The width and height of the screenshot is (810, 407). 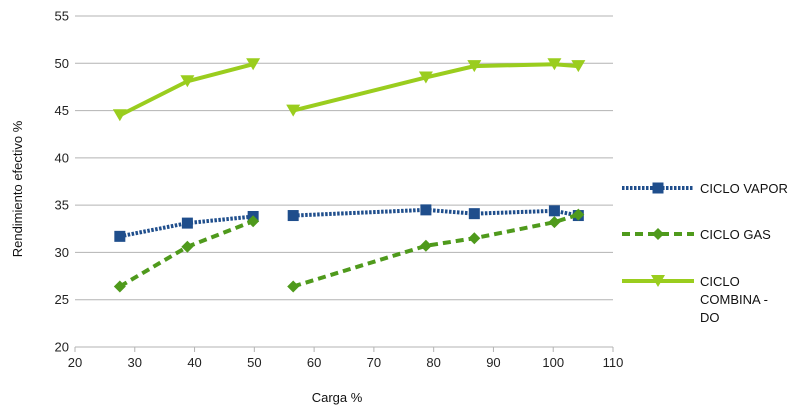 What do you see at coordinates (346, 362) in the screenshot?
I see `x-tick-labels: 20 30 40 50 60 70 80 90 100 110` at bounding box center [346, 362].